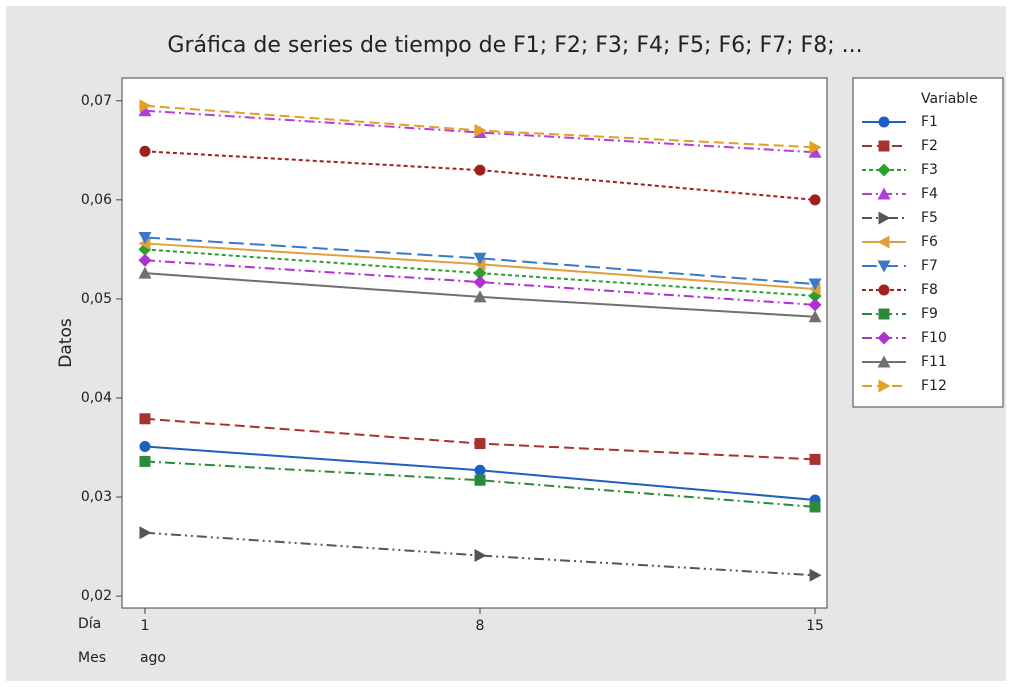 The width and height of the screenshot is (1013, 687). Describe the element at coordinates (480, 626) in the screenshot. I see `x-tick-label: 8` at that location.